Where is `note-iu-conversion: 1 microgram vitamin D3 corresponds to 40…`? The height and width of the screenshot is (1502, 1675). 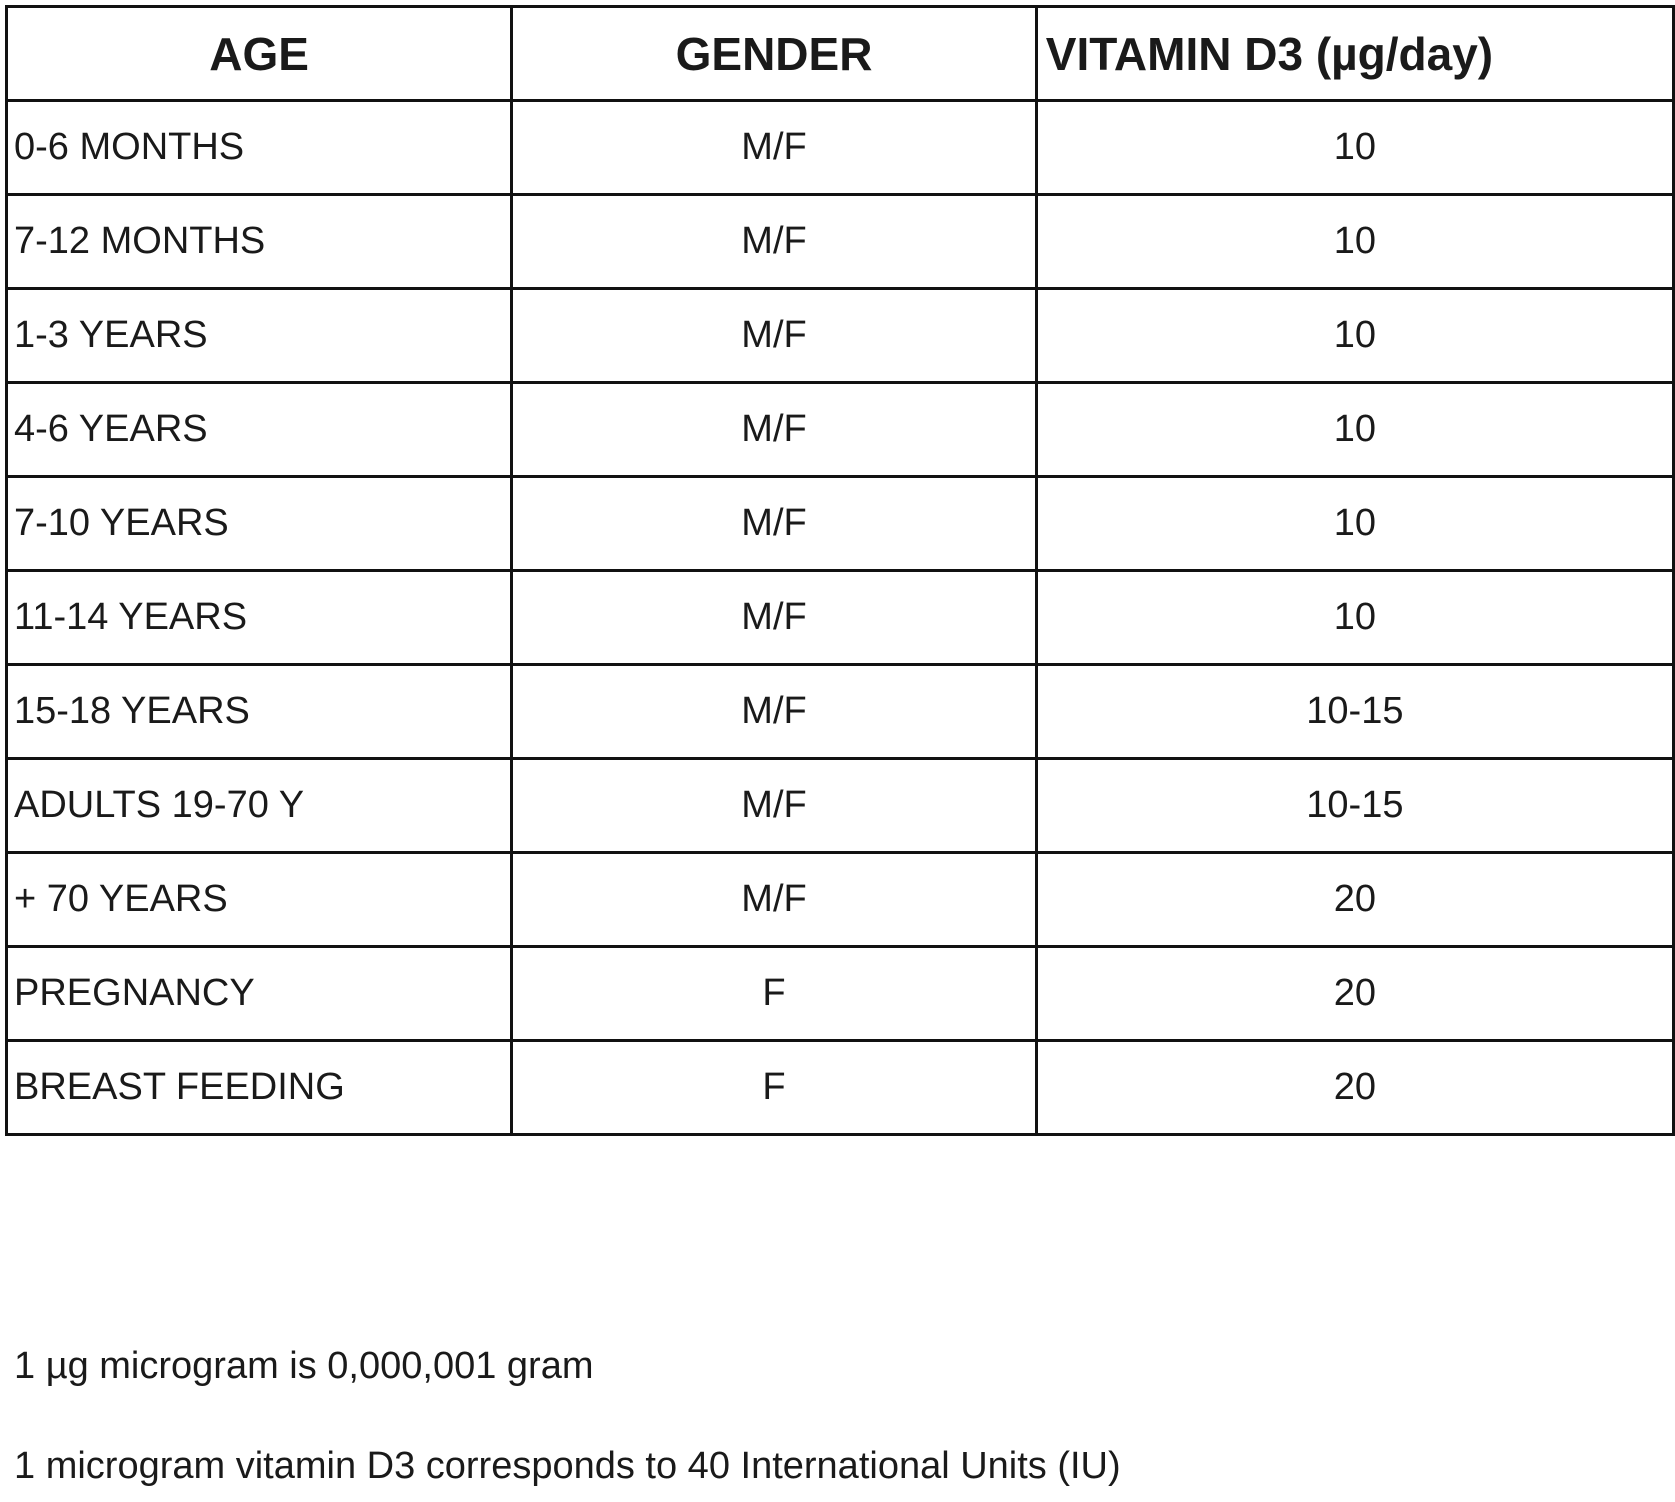 note-iu-conversion: 1 microgram vitamin D3 corresponds to 40… is located at coordinates (567, 1466).